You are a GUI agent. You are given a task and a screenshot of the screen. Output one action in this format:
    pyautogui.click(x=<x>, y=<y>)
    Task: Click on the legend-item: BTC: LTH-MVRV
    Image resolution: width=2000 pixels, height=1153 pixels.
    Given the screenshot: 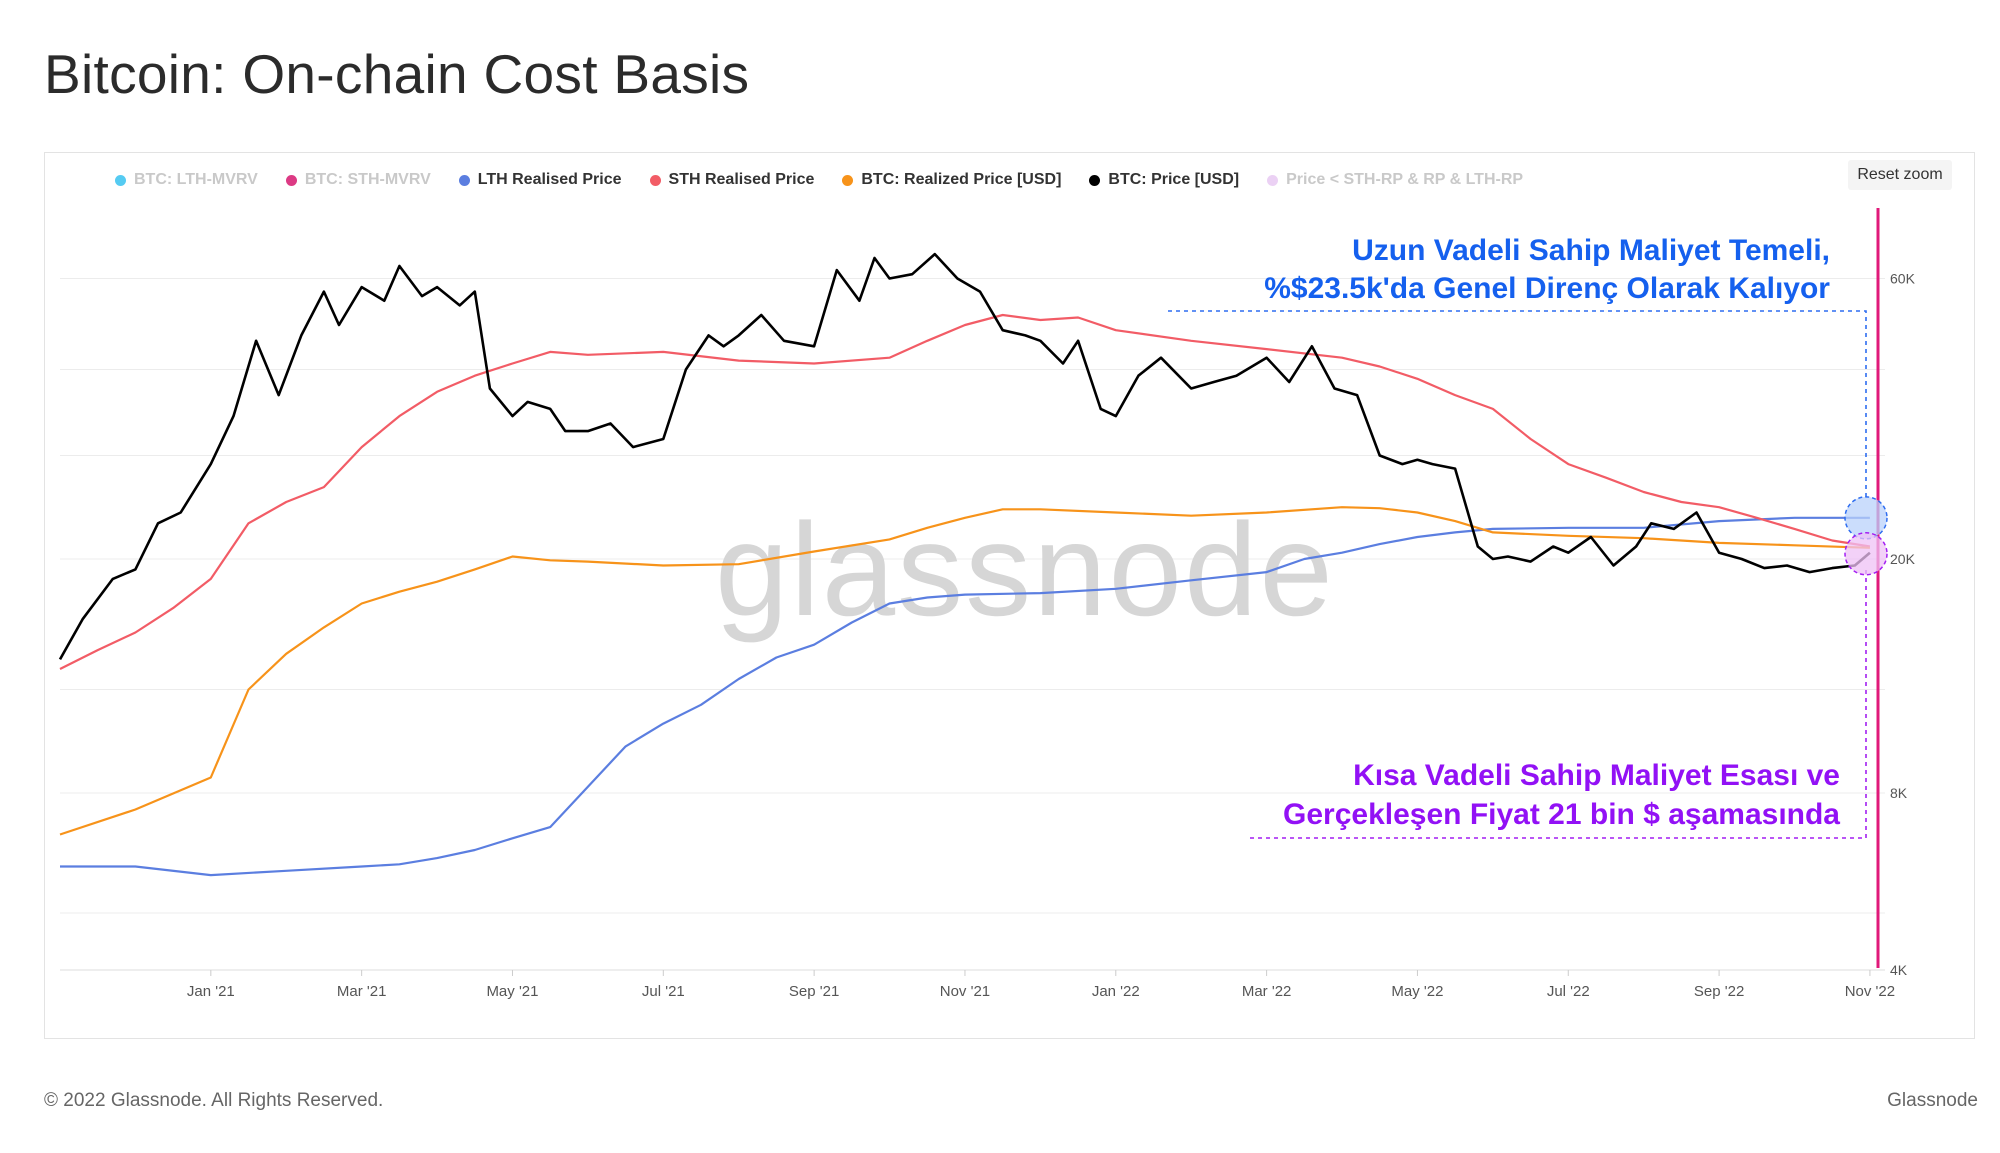 What is the action you would take?
    pyautogui.click(x=186, y=180)
    